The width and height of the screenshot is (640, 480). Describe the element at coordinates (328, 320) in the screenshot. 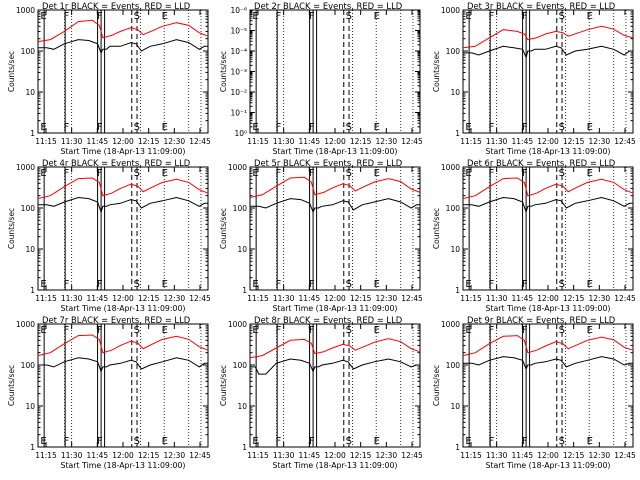

I see `chart-title: Det 8r BLACK = Events, RED = LLD` at that location.